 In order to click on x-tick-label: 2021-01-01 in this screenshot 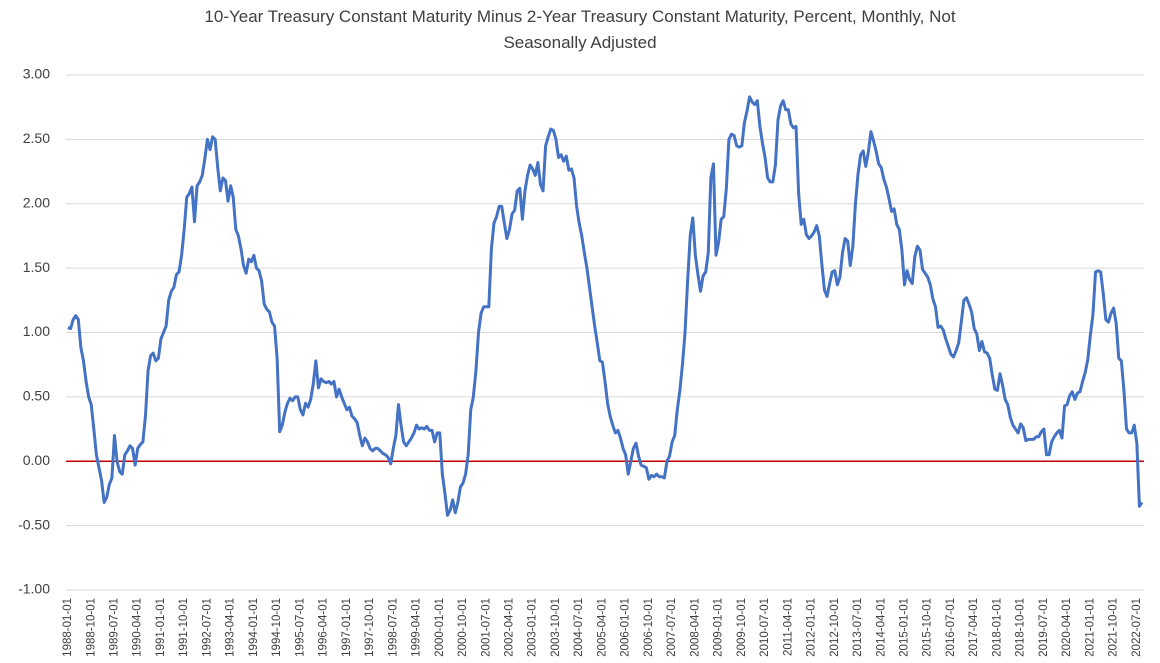, I will do `click(1090, 627)`.